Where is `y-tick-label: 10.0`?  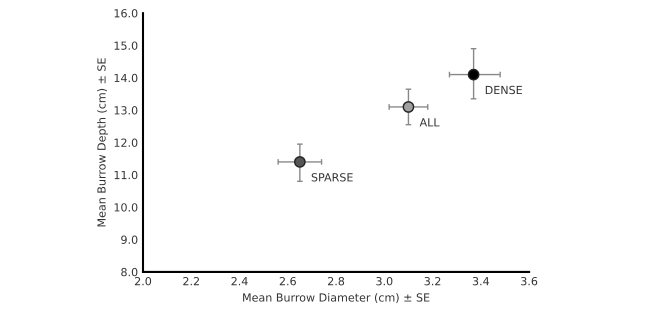
y-tick-label: 10.0 is located at coordinates (126, 207).